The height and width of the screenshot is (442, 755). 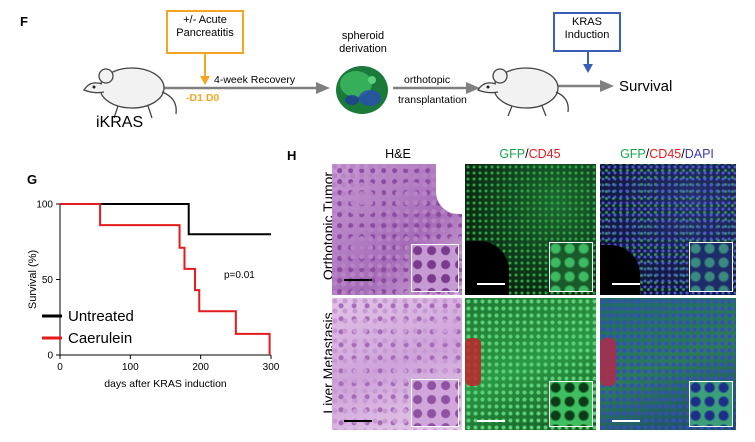 I want to click on kras-induction-box: KRAS Induction, so click(x=587, y=32).